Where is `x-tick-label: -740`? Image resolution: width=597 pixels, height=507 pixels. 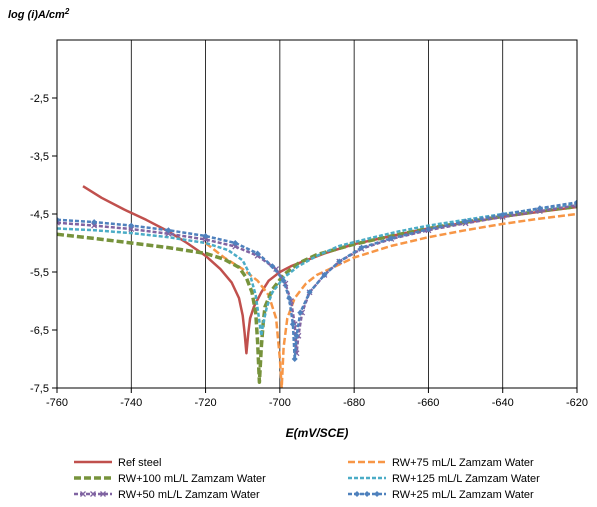
x-tick-label: -740 is located at coordinates (131, 403).